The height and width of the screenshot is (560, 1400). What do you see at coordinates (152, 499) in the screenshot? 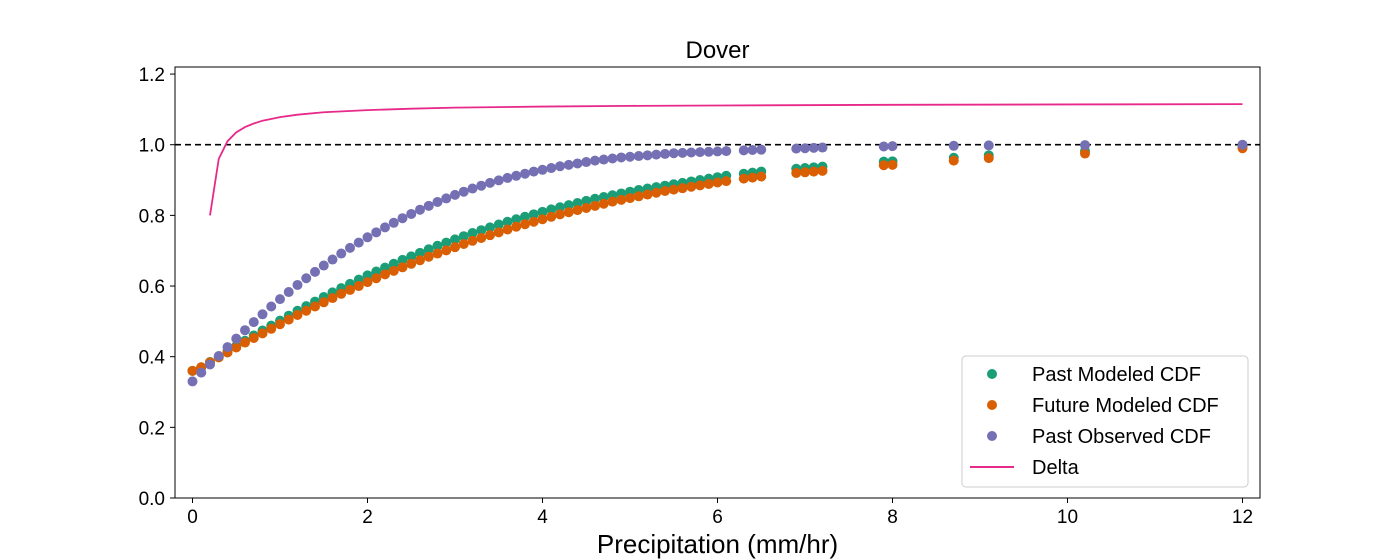
I see `y-tick-label: 0.0` at bounding box center [152, 499].